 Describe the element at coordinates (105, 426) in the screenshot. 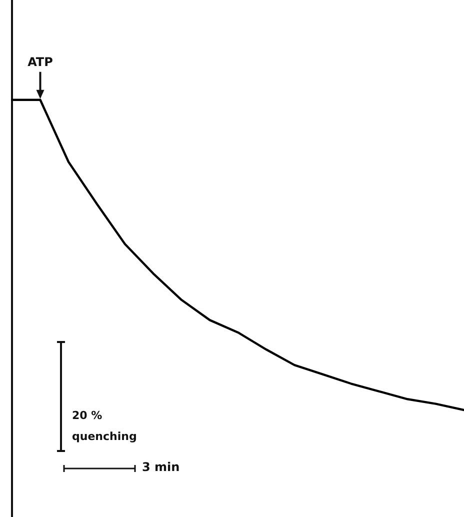

I see `annotation: 20 % quenching` at that location.